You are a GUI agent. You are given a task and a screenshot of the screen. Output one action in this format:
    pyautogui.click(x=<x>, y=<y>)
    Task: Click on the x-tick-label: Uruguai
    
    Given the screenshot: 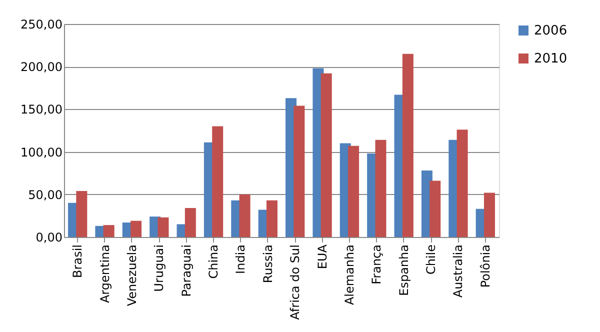 What is the action you would take?
    pyautogui.click(x=159, y=268)
    